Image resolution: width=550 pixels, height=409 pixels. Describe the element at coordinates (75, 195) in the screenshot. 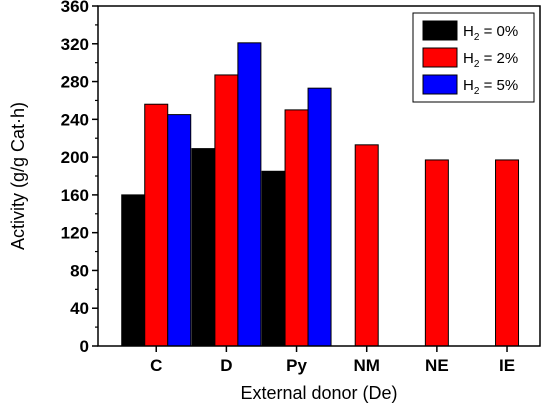

I see `y-tick-label: 160` at that location.